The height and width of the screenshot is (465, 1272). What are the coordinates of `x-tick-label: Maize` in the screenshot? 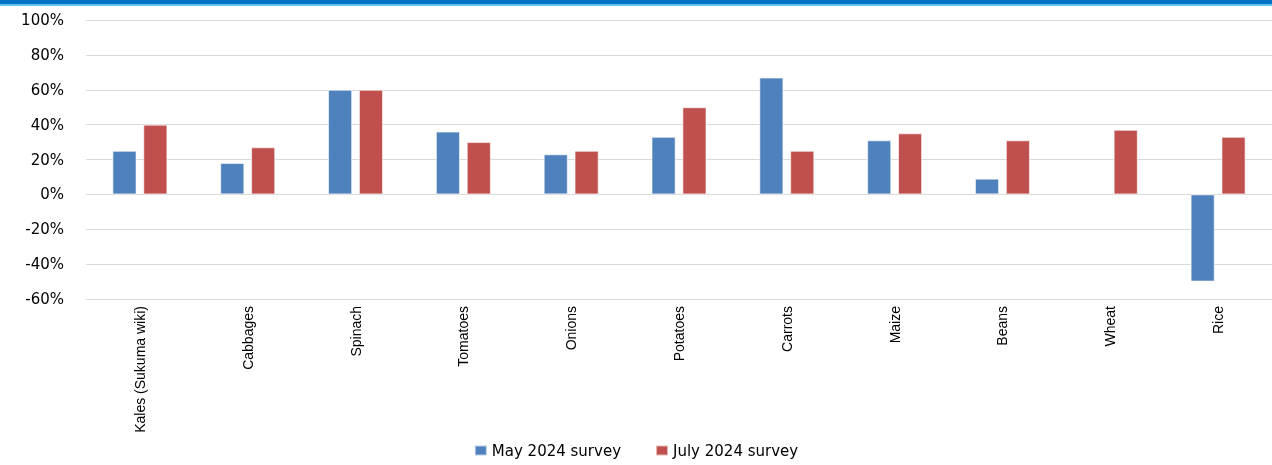 It's located at (894, 324).